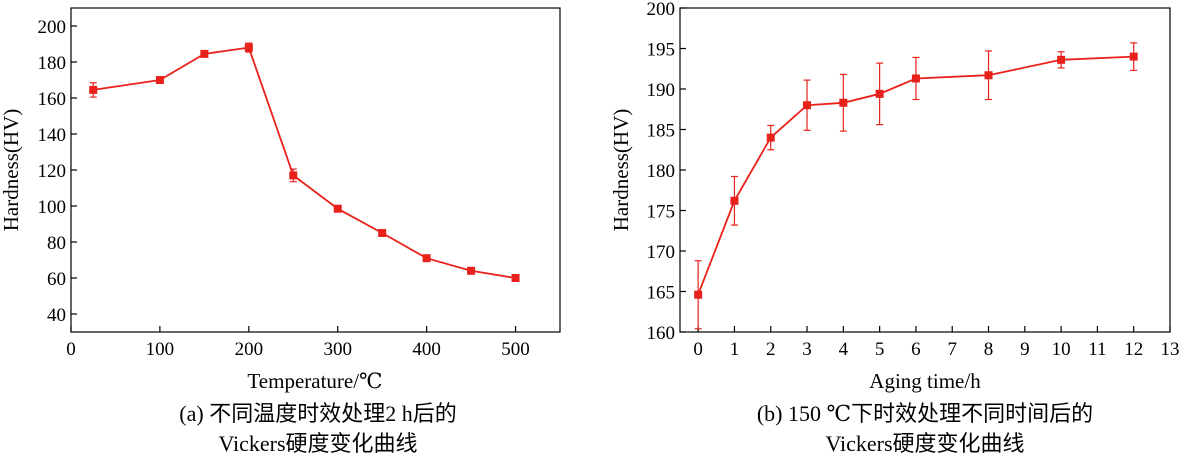 Image resolution: width=1183 pixels, height=460 pixels. What do you see at coordinates (56, 315) in the screenshot?
I see `y-tick-label: 40` at bounding box center [56, 315].